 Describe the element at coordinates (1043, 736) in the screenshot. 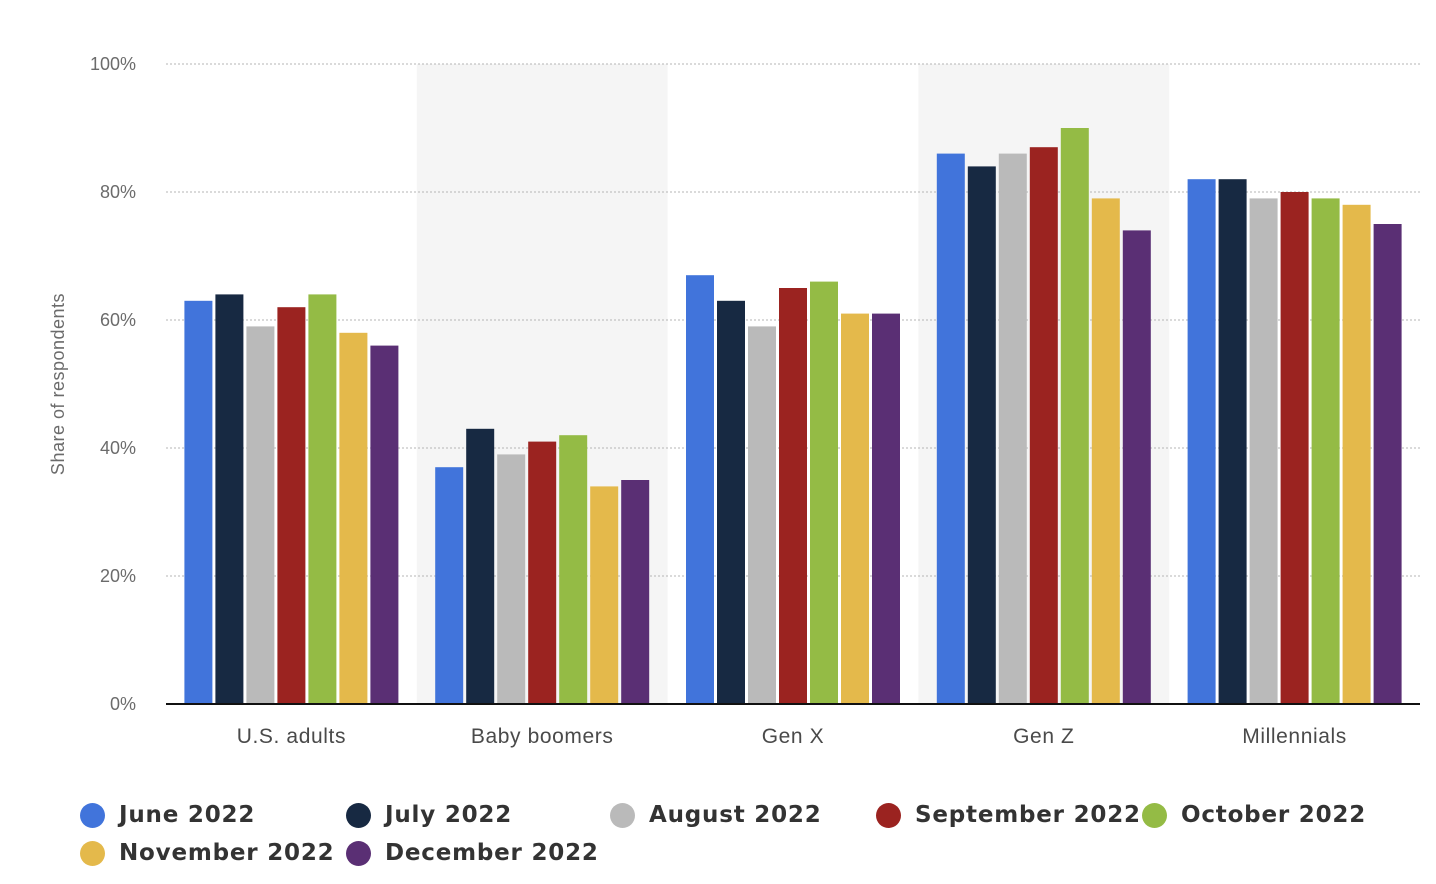

I see `x-tick-label: Gen Z` at that location.